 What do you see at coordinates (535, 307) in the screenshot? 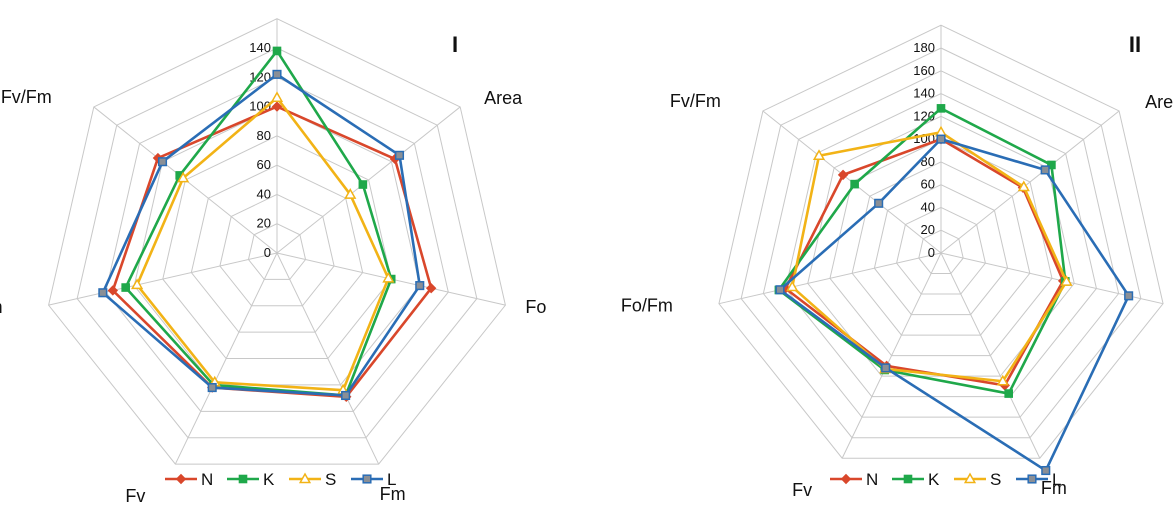
I see `axis-label: Fo` at bounding box center [535, 307].